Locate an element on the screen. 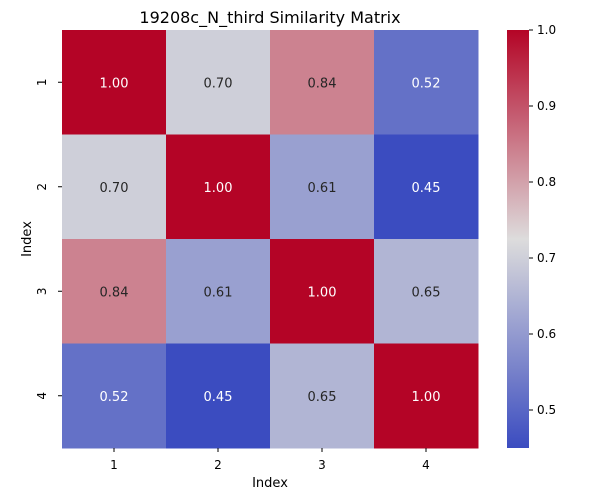 This screenshot has height=500, width=600. y-axis-ticks: 1 2 3 4 is located at coordinates (48, 239).